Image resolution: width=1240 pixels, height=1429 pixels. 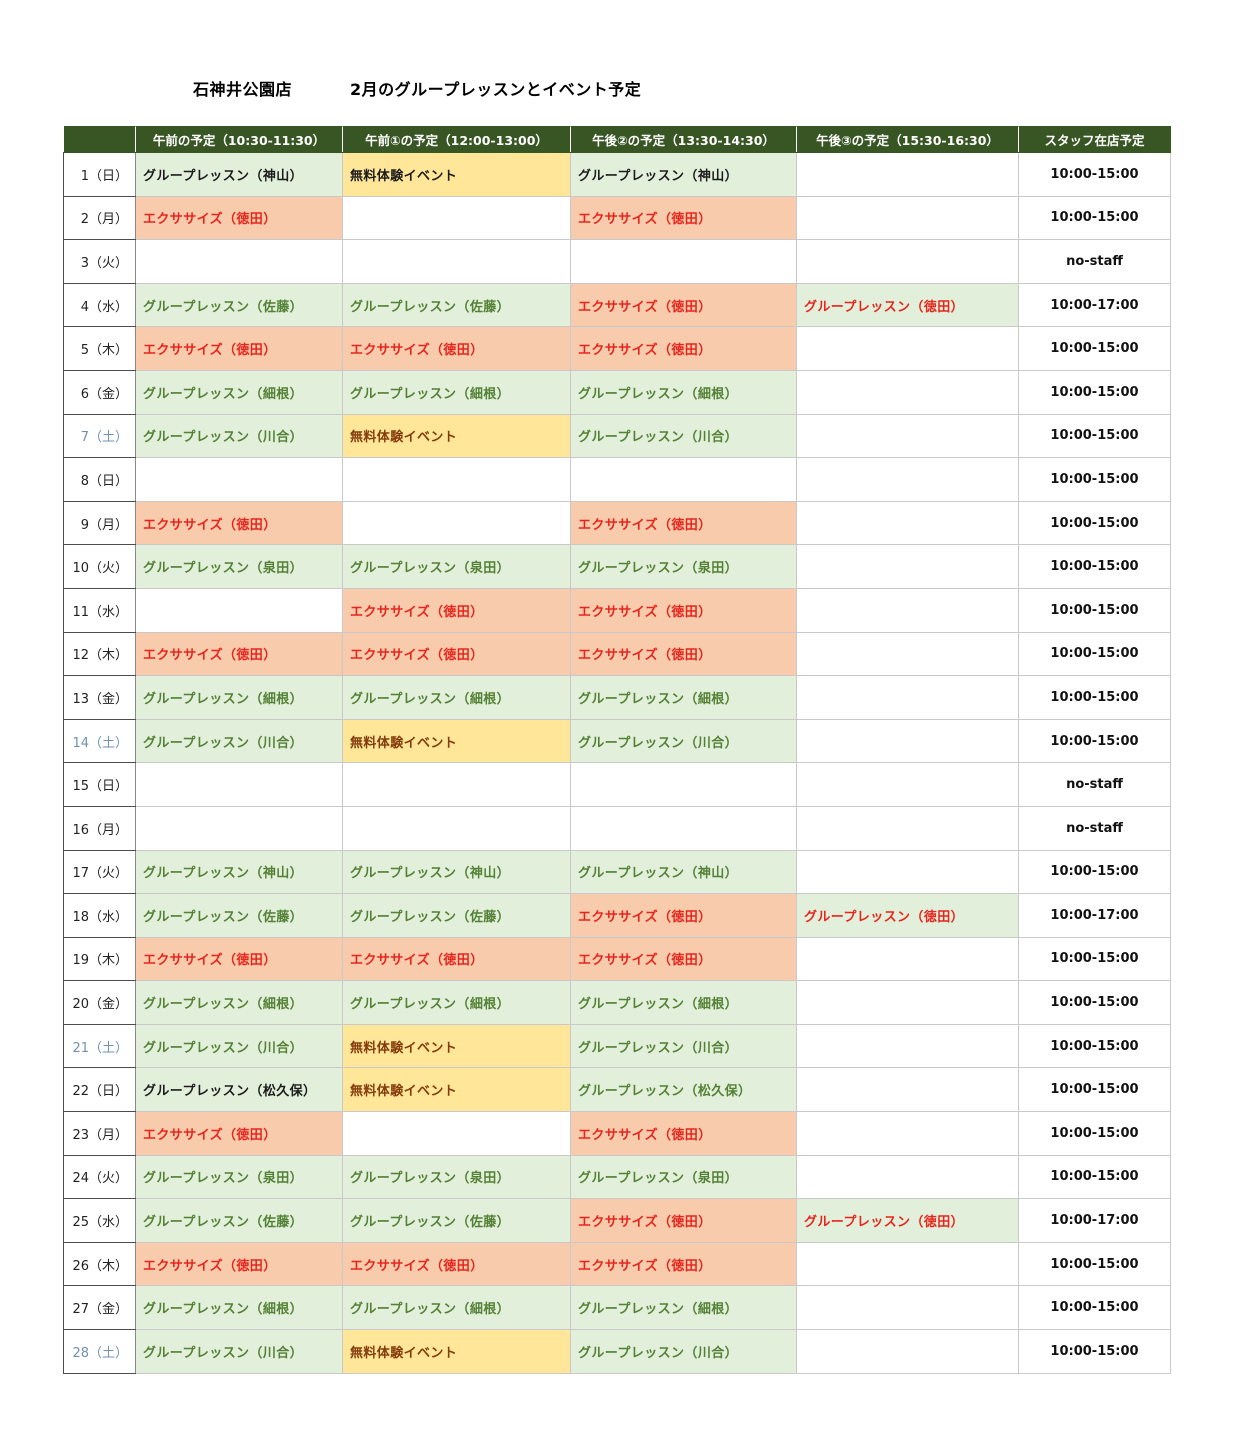 I want to click on day-label: 28（土）, so click(x=99, y=1351).